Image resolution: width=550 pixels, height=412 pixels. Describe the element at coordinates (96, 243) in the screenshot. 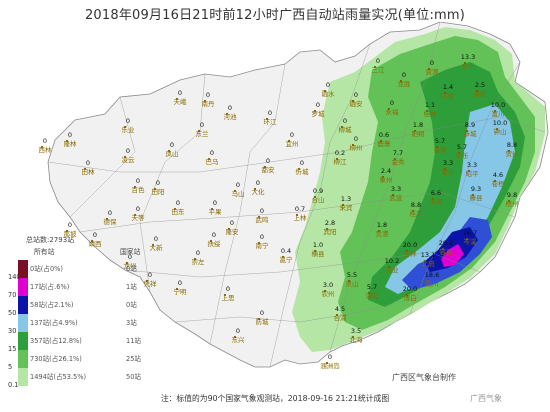

I see `station-name: 靖西` at that location.